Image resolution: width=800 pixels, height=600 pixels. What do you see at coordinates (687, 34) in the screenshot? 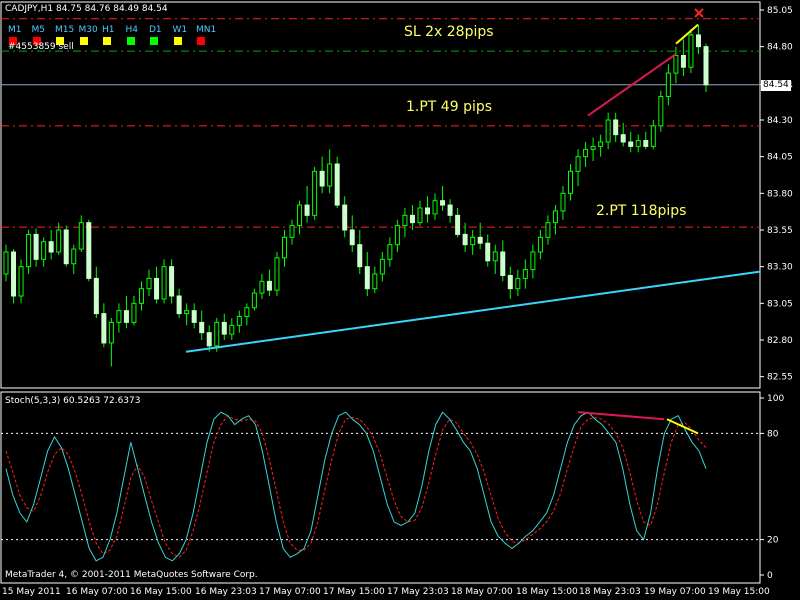
I see `price-divergence-yellow` at bounding box center [687, 34].